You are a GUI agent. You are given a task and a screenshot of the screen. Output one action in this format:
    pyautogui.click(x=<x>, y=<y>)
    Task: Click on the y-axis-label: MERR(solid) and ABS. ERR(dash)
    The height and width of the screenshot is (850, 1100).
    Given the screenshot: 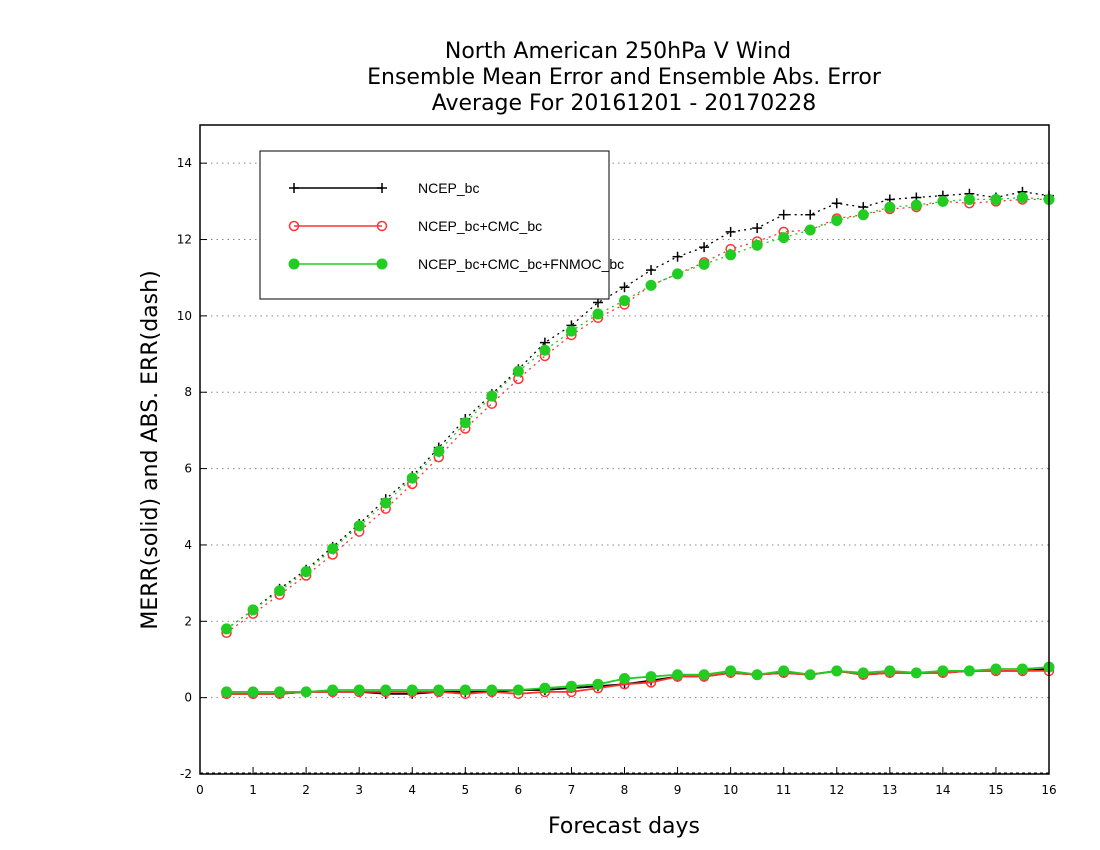 What is the action you would take?
    pyautogui.click(x=150, y=449)
    